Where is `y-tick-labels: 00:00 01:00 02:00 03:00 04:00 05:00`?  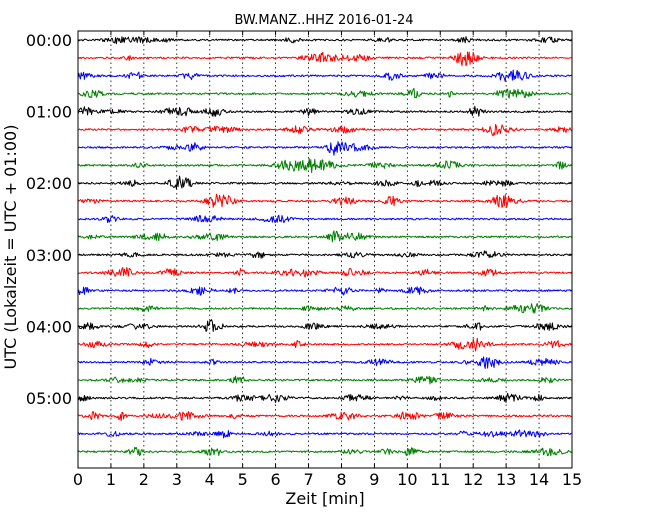 y-tick-labels: 00:00 01:00 02:00 03:00 04:00 05:00 is located at coordinates (49, 219).